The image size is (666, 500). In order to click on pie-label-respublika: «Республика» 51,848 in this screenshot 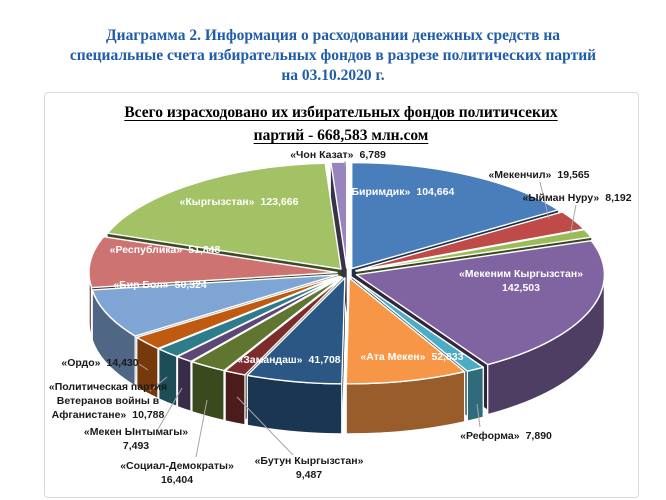, I will do `click(165, 250)`.